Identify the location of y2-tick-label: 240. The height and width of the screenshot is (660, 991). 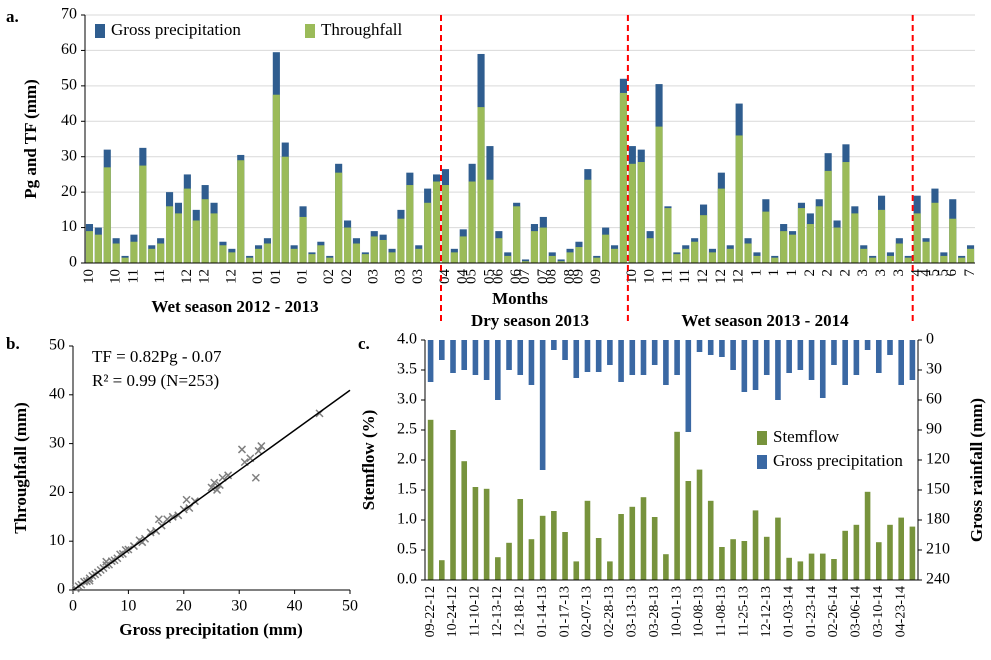
(938, 579).